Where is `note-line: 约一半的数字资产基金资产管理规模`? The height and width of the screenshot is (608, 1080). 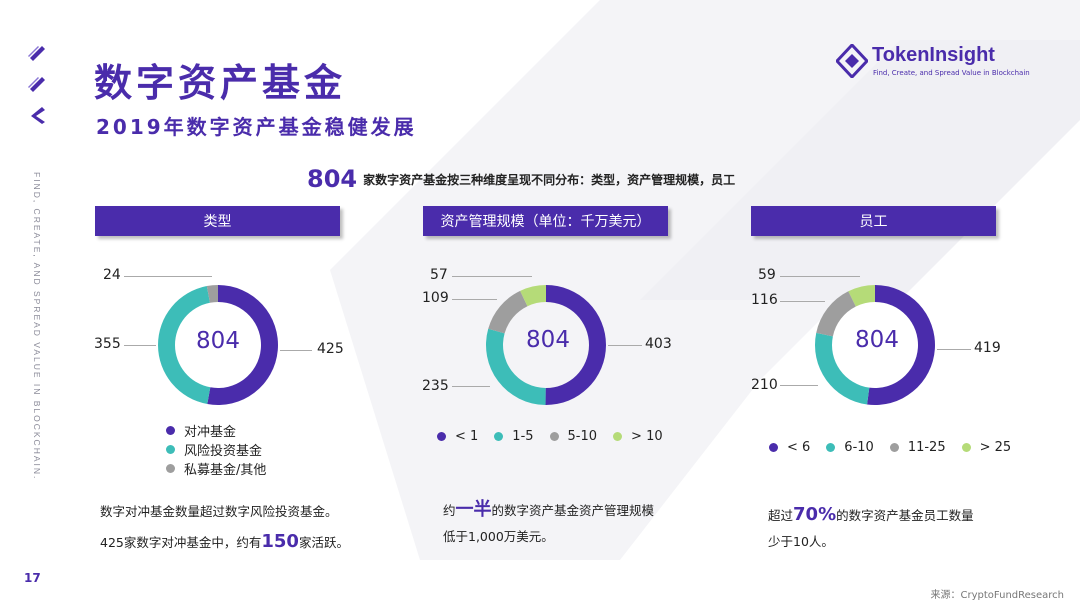
note-line: 约一半的数字资产基金资产管理规模 is located at coordinates (548, 510).